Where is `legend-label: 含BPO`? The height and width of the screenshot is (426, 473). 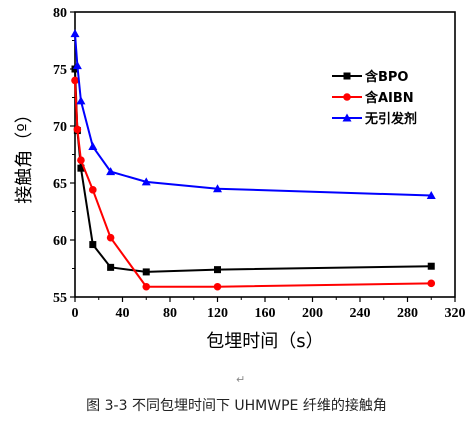
legend-label: 含BPO is located at coordinates (386, 77).